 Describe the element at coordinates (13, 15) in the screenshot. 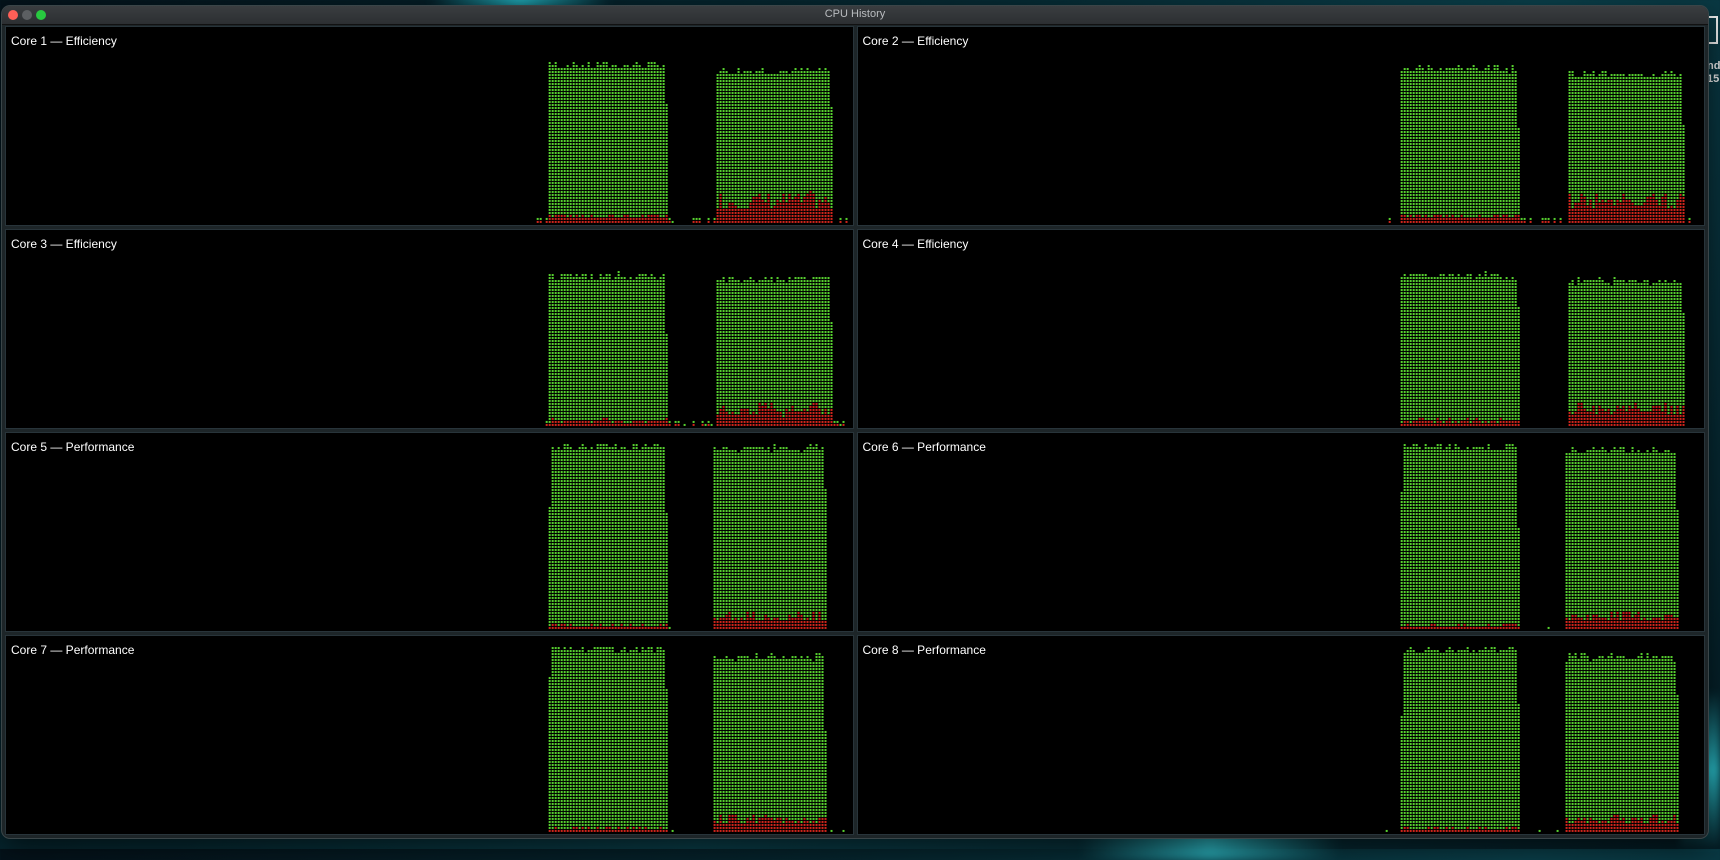

I see `close-button` at that location.